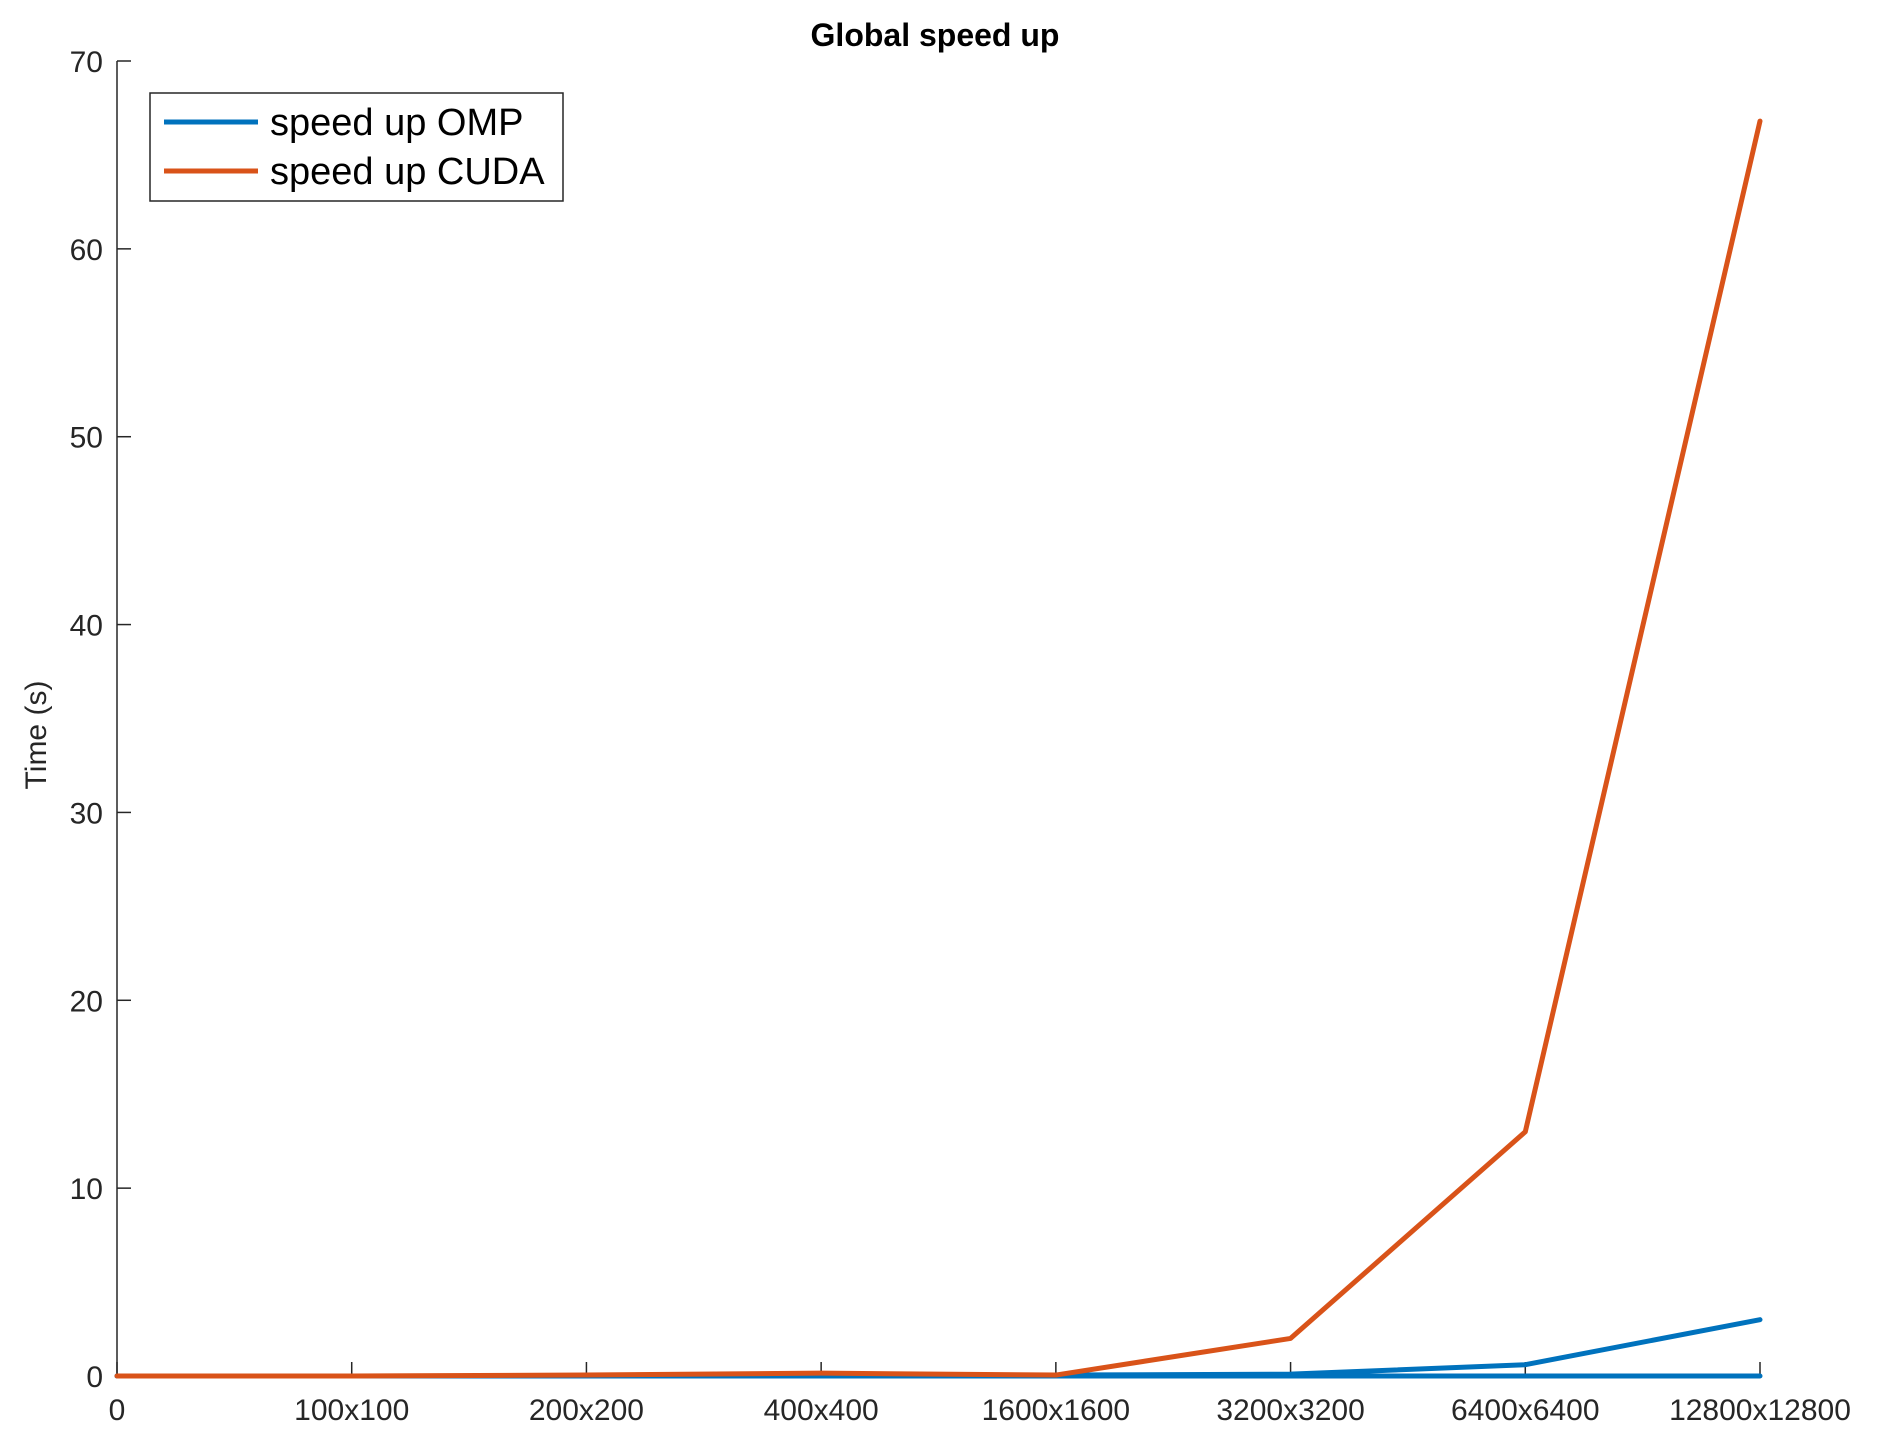 This screenshot has width=1878, height=1436. I want to click on y-tick-label: 20, so click(86, 1001).